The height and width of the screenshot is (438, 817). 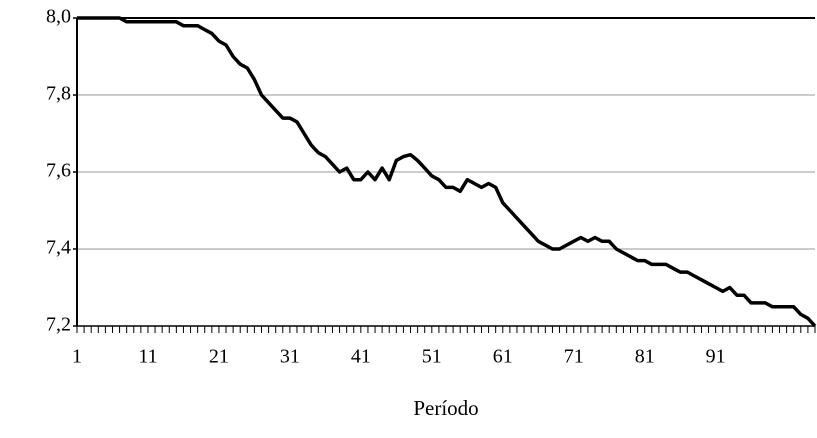 What do you see at coordinates (58, 17) in the screenshot?
I see `y-tick-label: 8,0` at bounding box center [58, 17].